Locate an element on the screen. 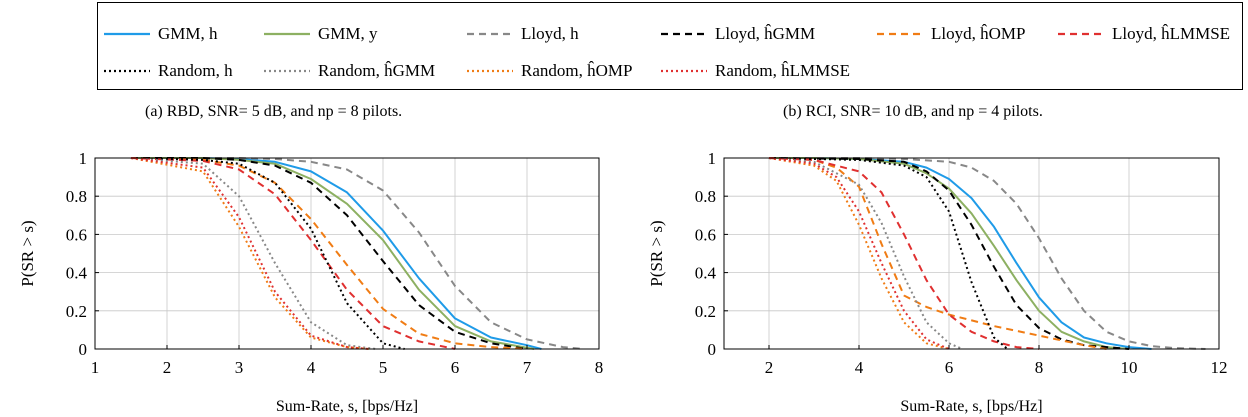 This screenshot has height=417, width=1248. x-tick-label: 10 is located at coordinates (1129, 367).